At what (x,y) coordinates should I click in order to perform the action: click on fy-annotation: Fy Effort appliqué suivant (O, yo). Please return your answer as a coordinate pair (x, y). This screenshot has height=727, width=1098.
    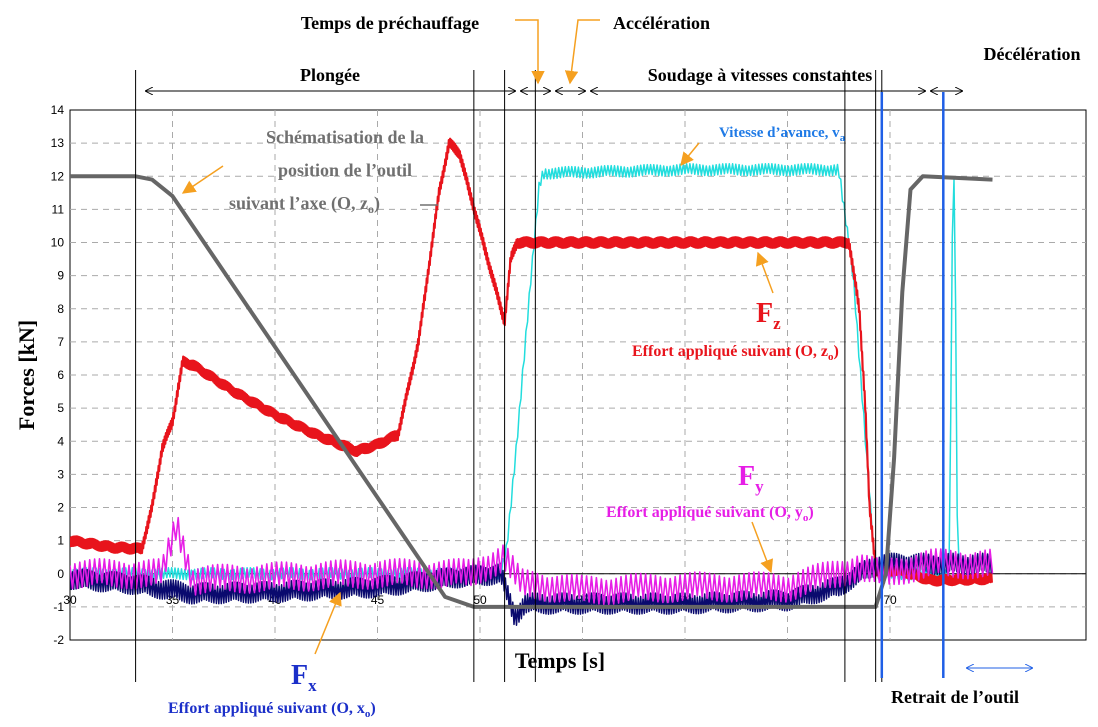
    Looking at the image, I should click on (710, 517).